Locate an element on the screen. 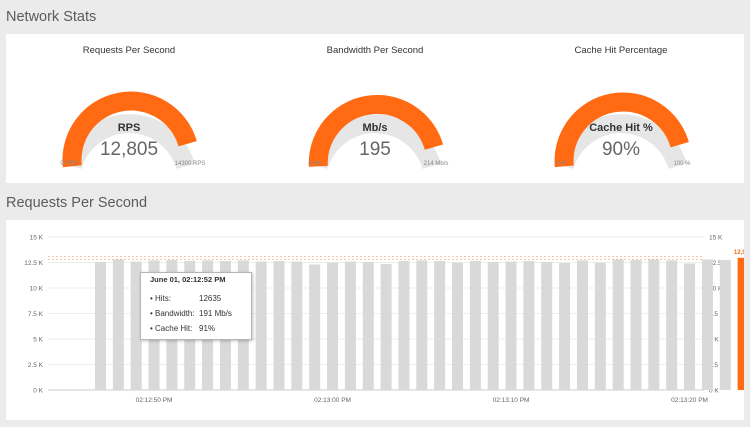  gauge-title: Requests Per Second is located at coordinates (129, 50).